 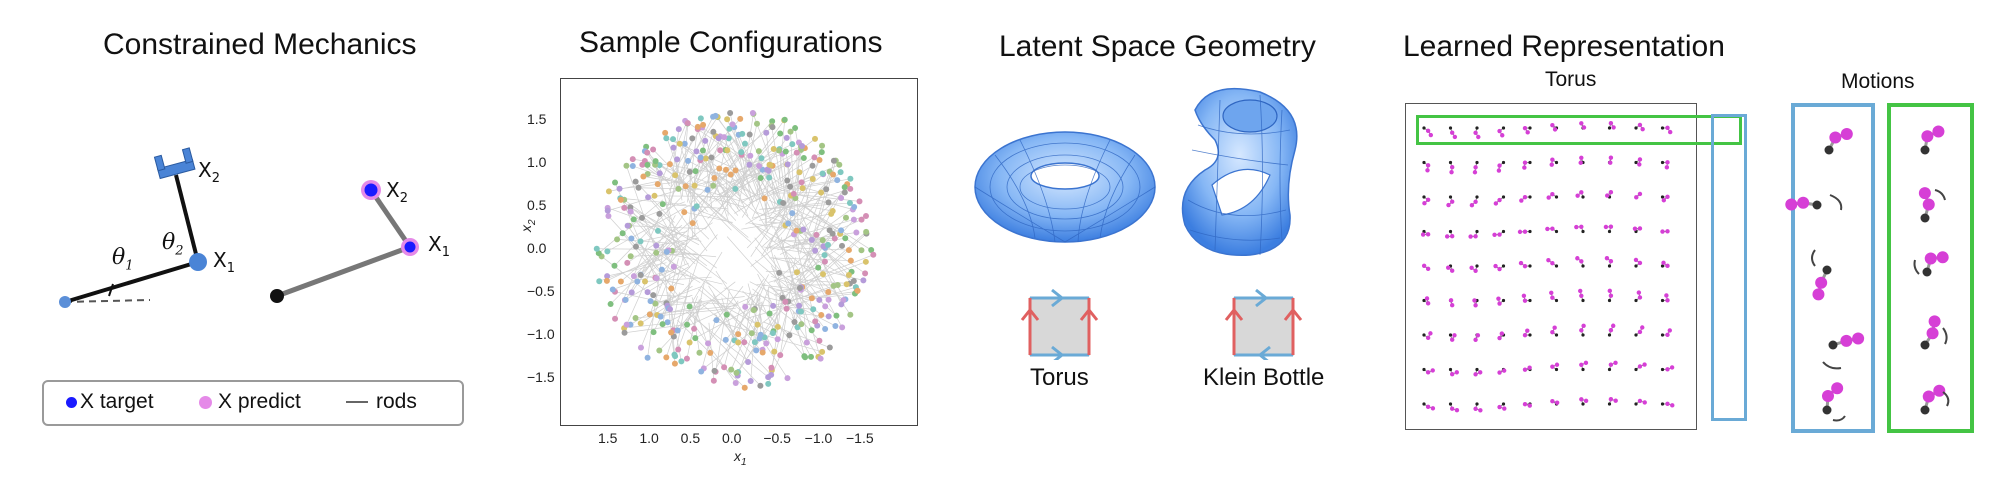 I want to click on y-tick-label: −0.5, so click(x=541, y=291).